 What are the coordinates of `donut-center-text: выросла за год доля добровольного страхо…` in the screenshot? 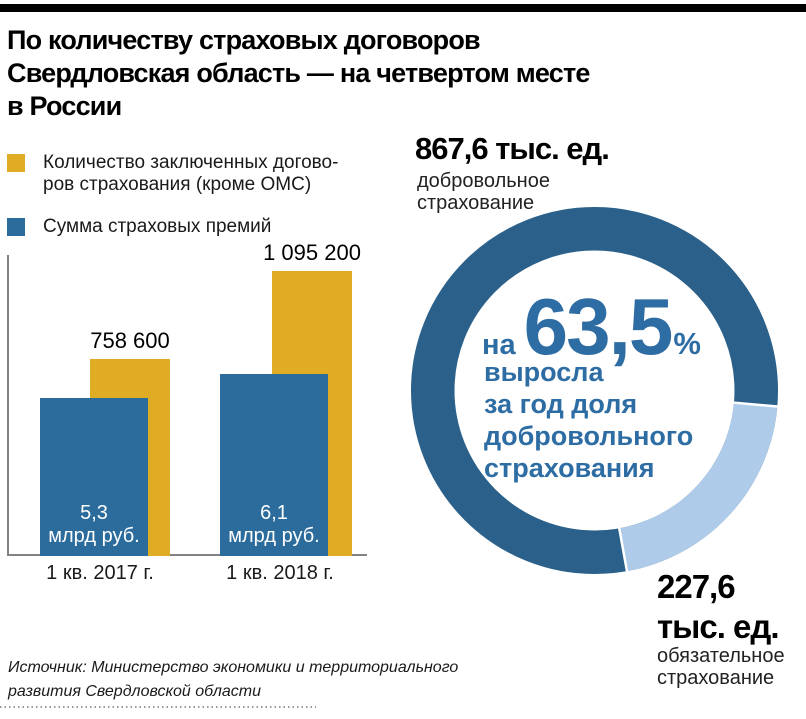 It's located at (588, 420).